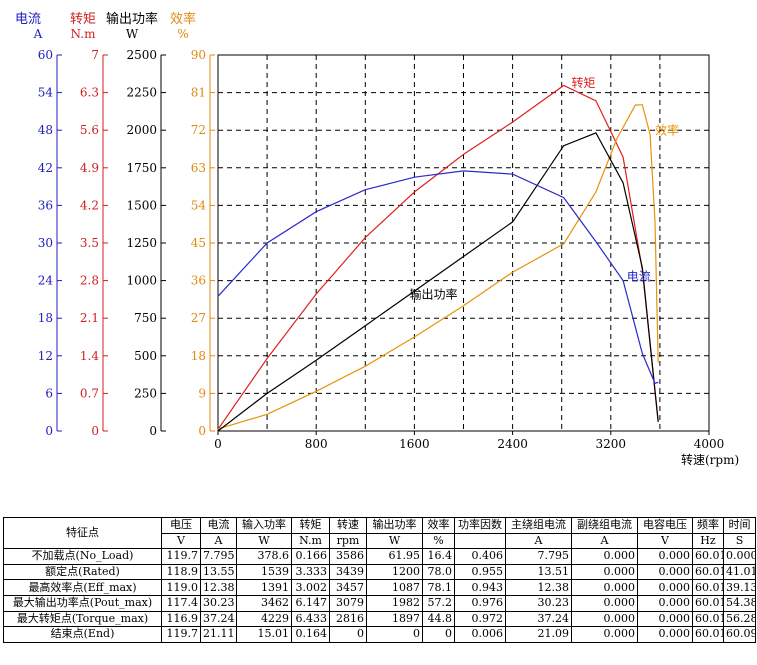 This screenshot has width=757, height=665. What do you see at coordinates (82, 587) in the screenshot?
I see `feature-point-name: 最高效率点(Eff_max)` at bounding box center [82, 587].